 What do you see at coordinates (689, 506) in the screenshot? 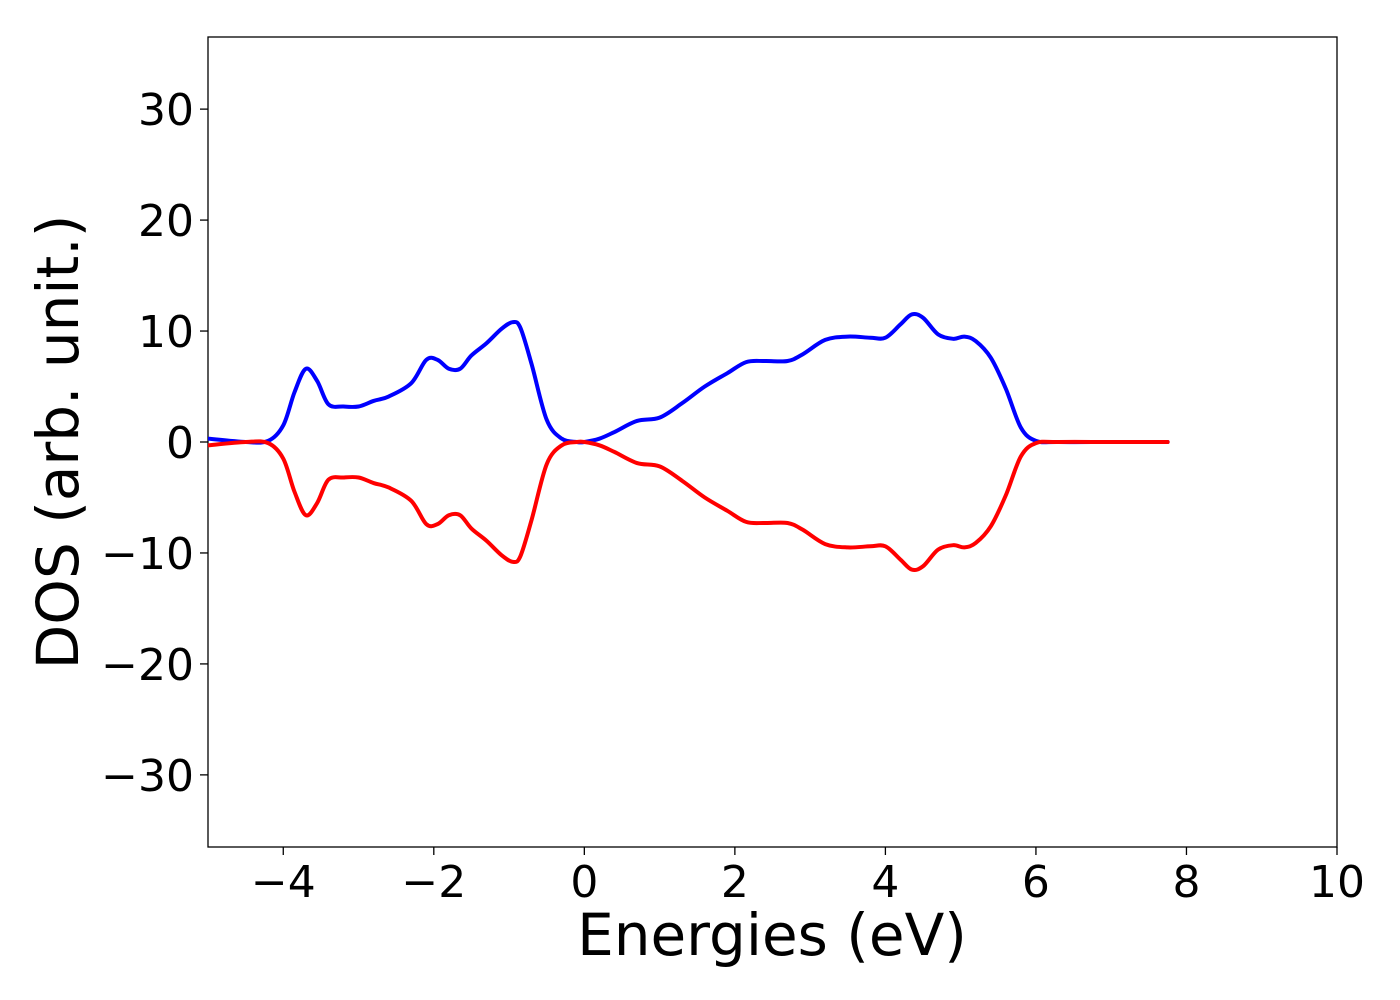
I see `dos-down-line` at bounding box center [689, 506].